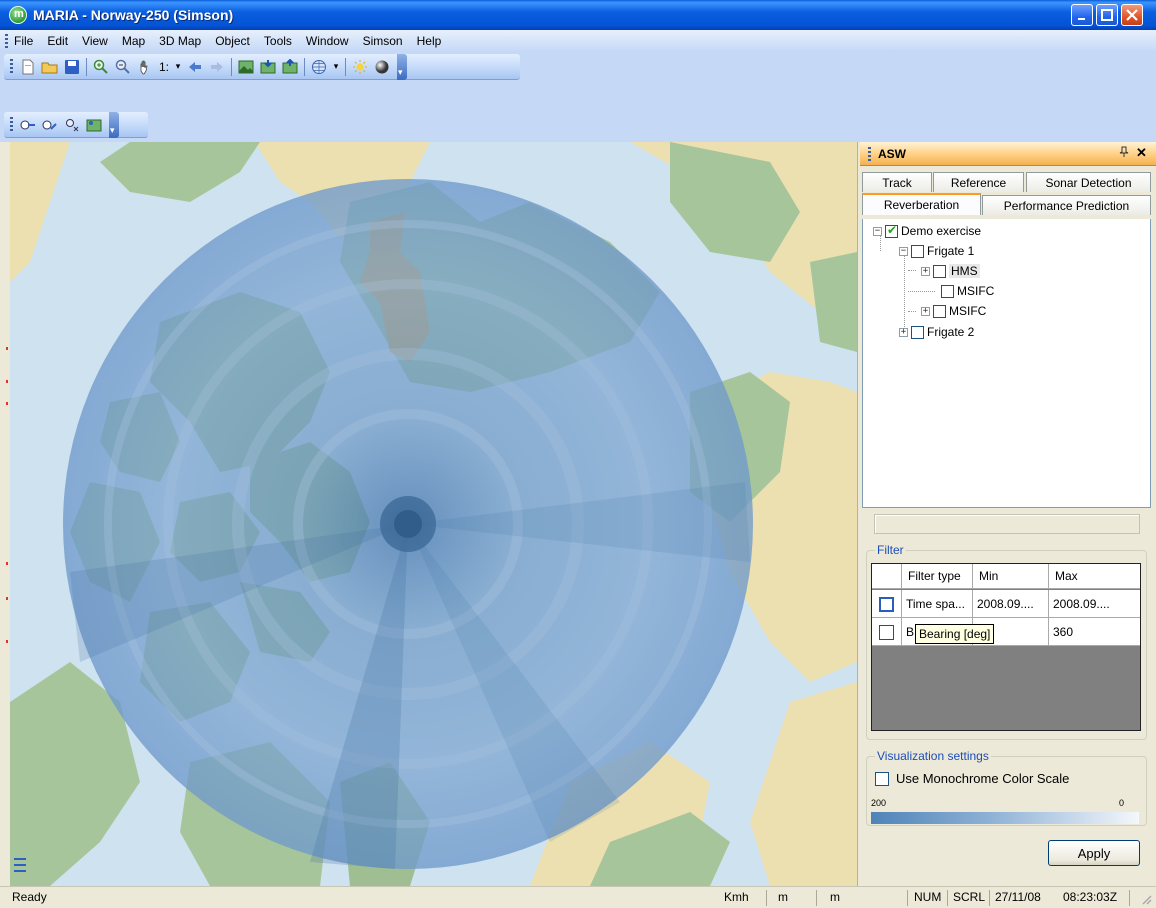 The width and height of the screenshot is (1156, 908). What do you see at coordinates (1094, 632) in the screenshot?
I see `row-2-max: 360` at bounding box center [1094, 632].